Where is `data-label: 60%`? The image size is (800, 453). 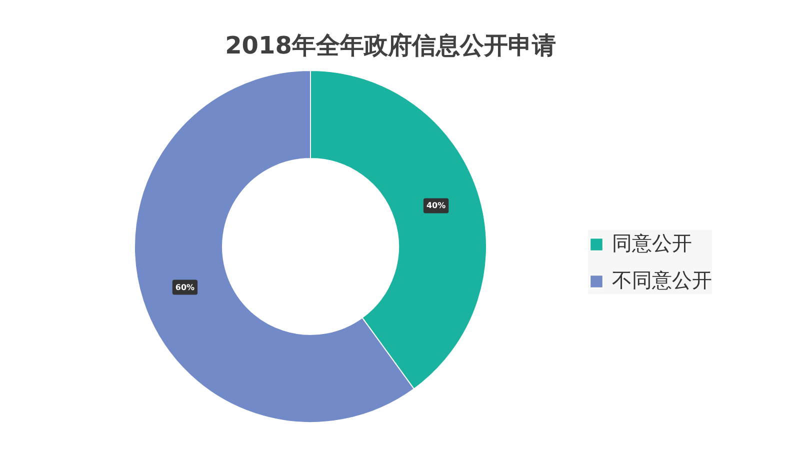
data-label: 60% is located at coordinates (185, 287).